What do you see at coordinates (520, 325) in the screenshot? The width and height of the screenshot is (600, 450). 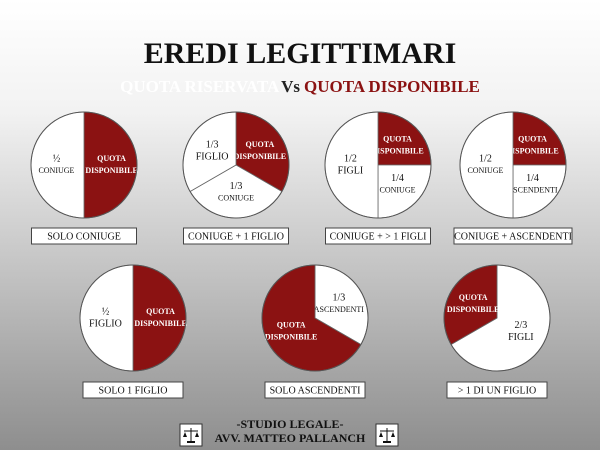 I see `slice-label: 2/3` at bounding box center [520, 325].